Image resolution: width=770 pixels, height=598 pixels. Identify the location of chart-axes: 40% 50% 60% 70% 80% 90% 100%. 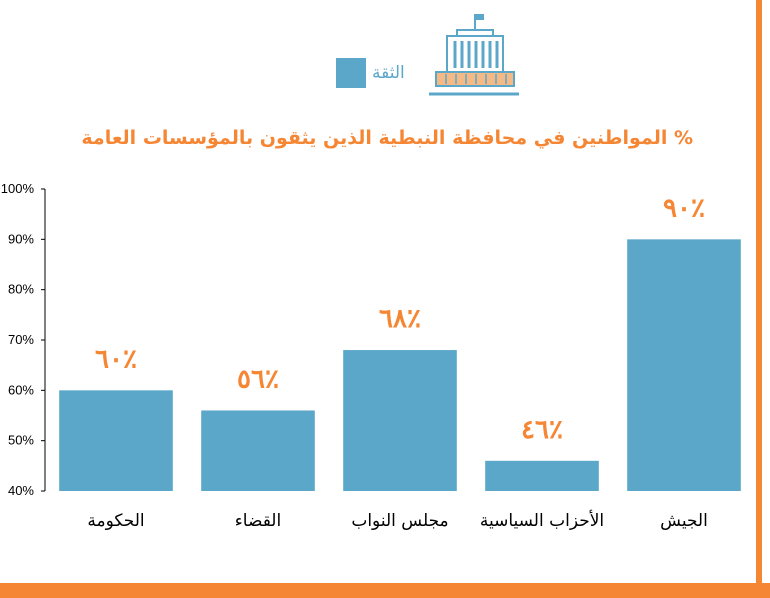
(23, 339).